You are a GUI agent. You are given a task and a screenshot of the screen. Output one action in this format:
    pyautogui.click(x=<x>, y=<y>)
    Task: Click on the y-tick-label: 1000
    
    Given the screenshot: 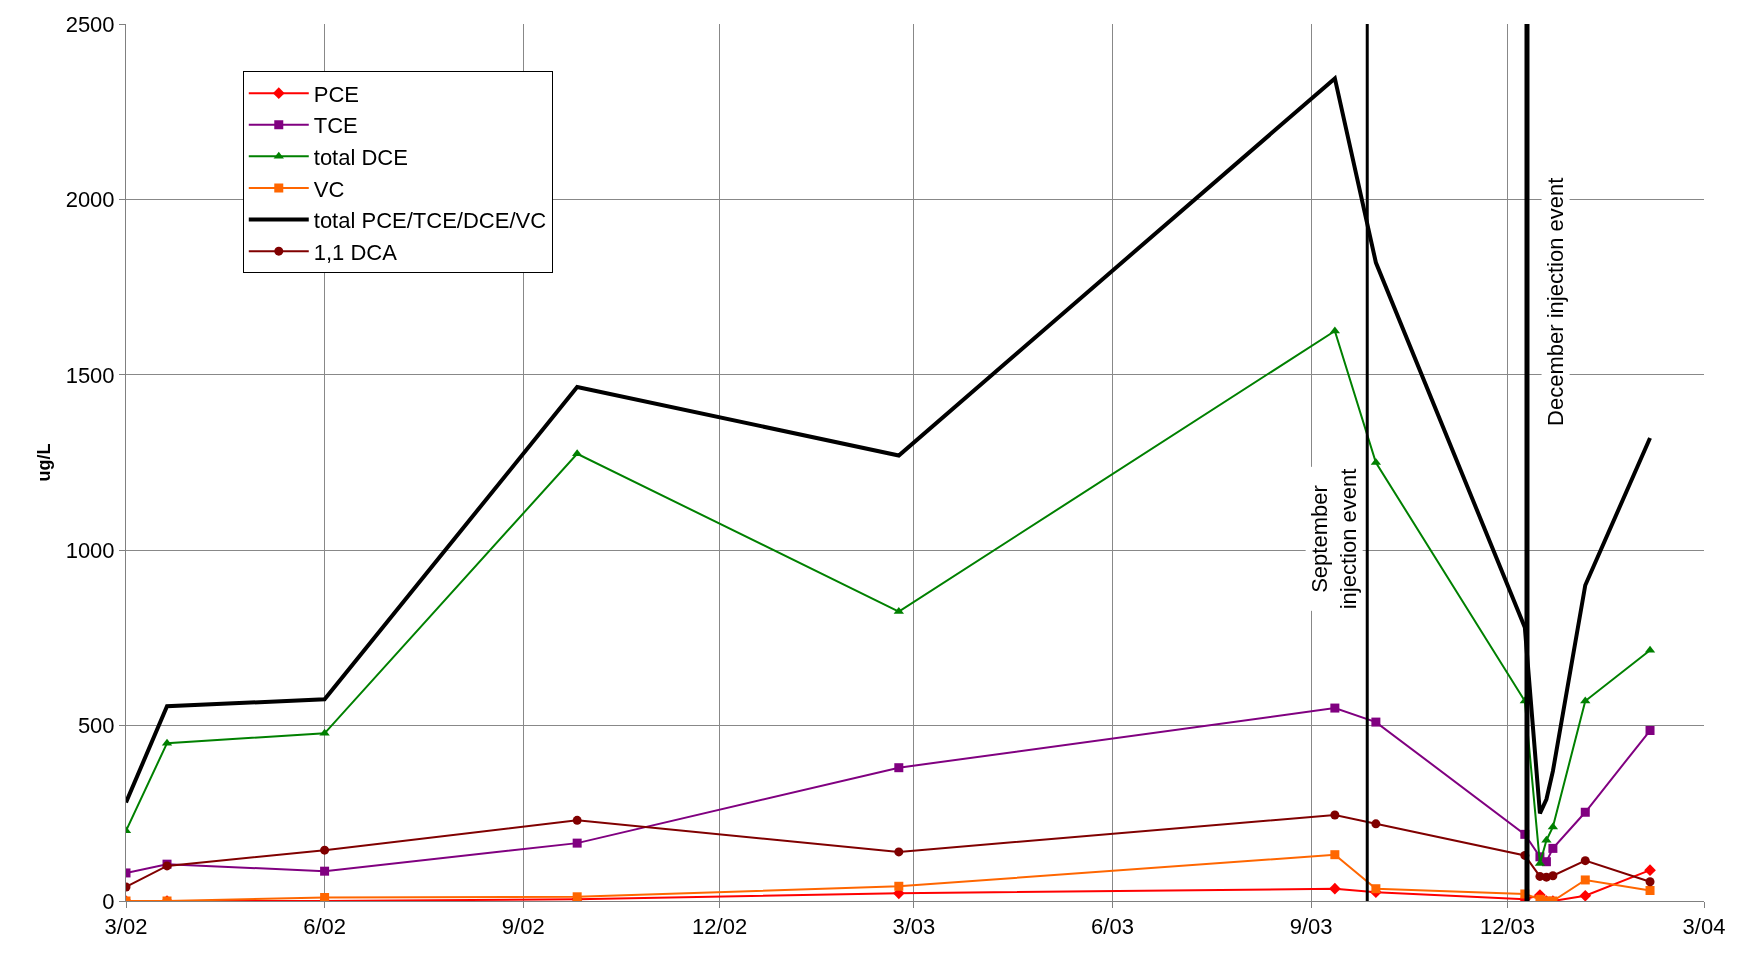 What is the action you would take?
    pyautogui.click(x=90, y=550)
    